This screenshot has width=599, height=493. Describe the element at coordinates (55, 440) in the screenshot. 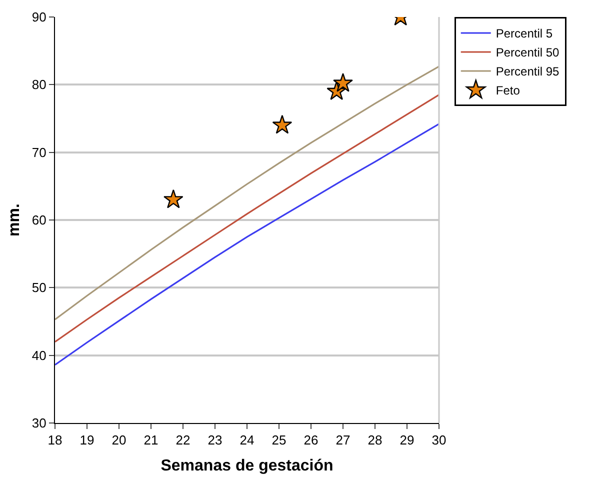

I see `x-tick-label: 18` at that location.